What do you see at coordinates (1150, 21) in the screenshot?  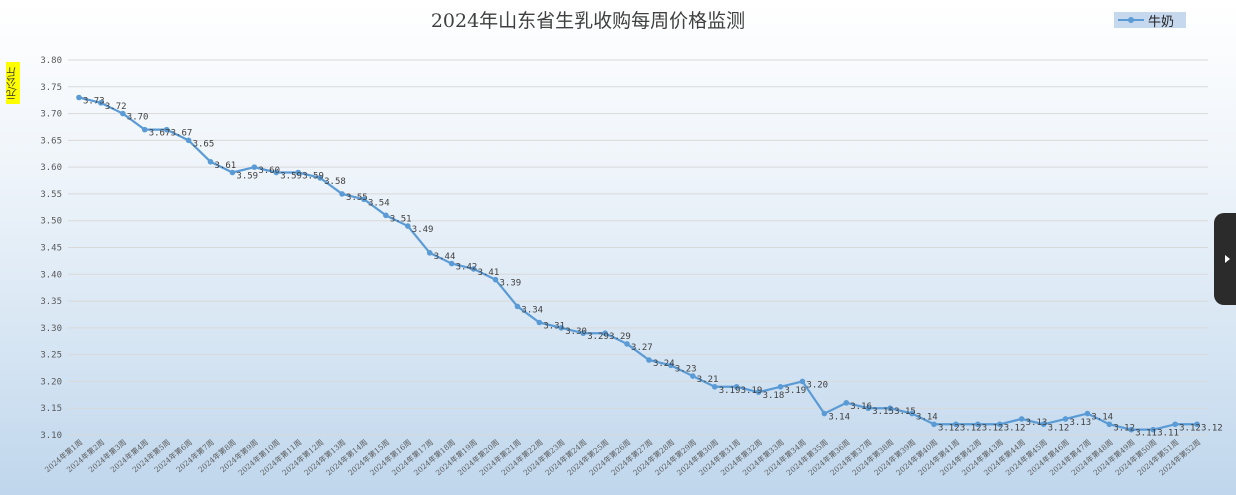 I see `legend: 牛奶` at bounding box center [1150, 21].